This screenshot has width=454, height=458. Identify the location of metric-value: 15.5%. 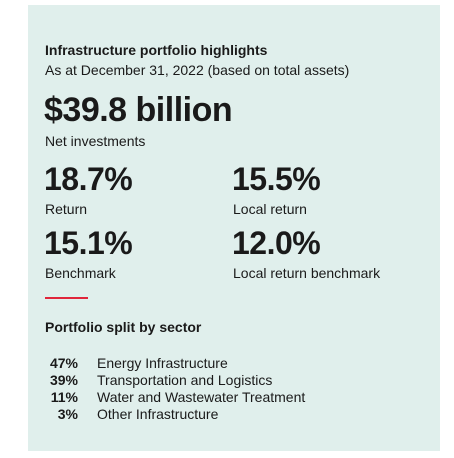
(276, 179).